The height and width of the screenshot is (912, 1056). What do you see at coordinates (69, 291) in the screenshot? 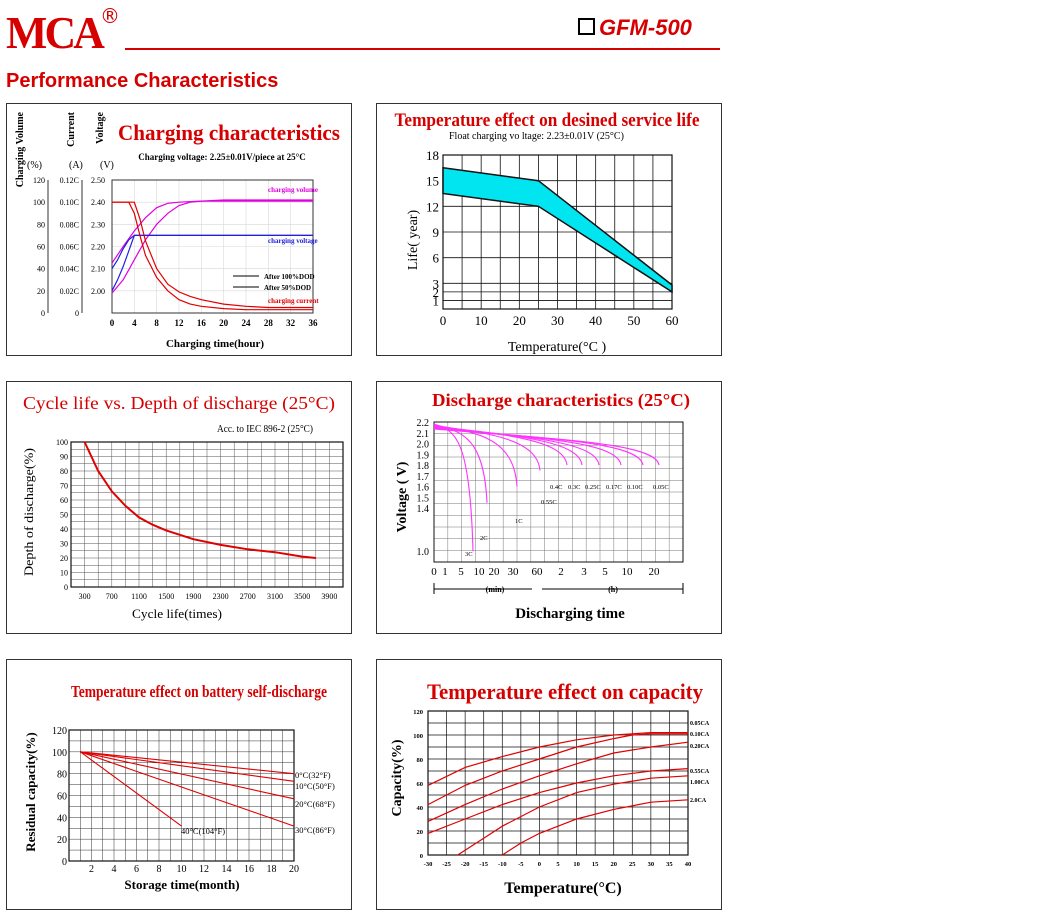
I see `current-tick: 0.02C` at bounding box center [69, 291].